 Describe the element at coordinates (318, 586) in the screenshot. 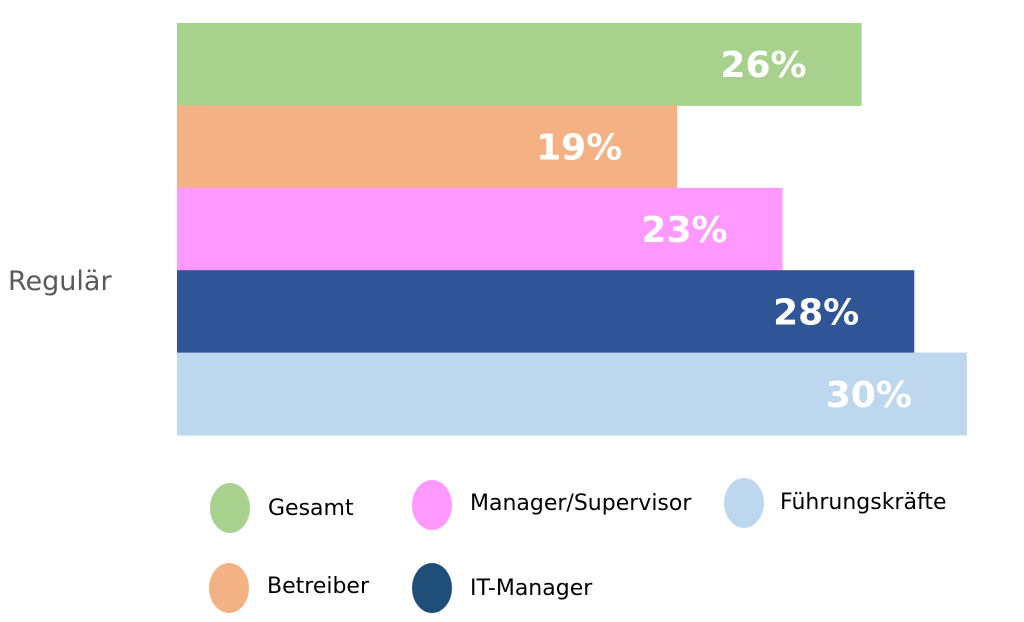

I see `legend-label: Betreiber` at that location.